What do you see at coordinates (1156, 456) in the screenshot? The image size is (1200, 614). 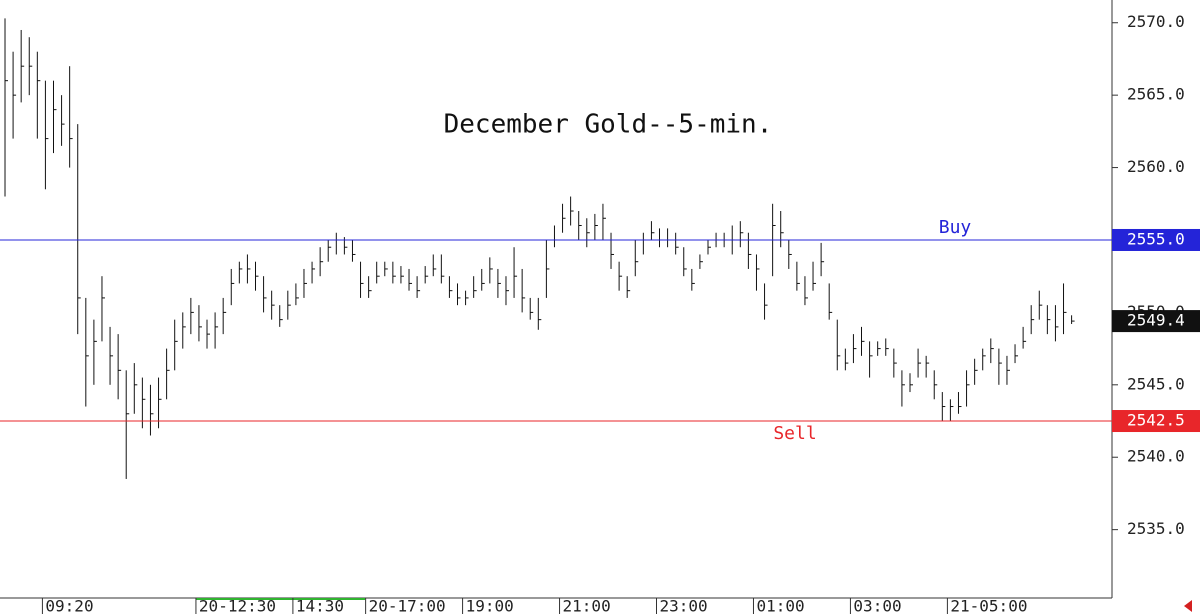 I see `y-tick-label: 2540.0` at bounding box center [1156, 456].